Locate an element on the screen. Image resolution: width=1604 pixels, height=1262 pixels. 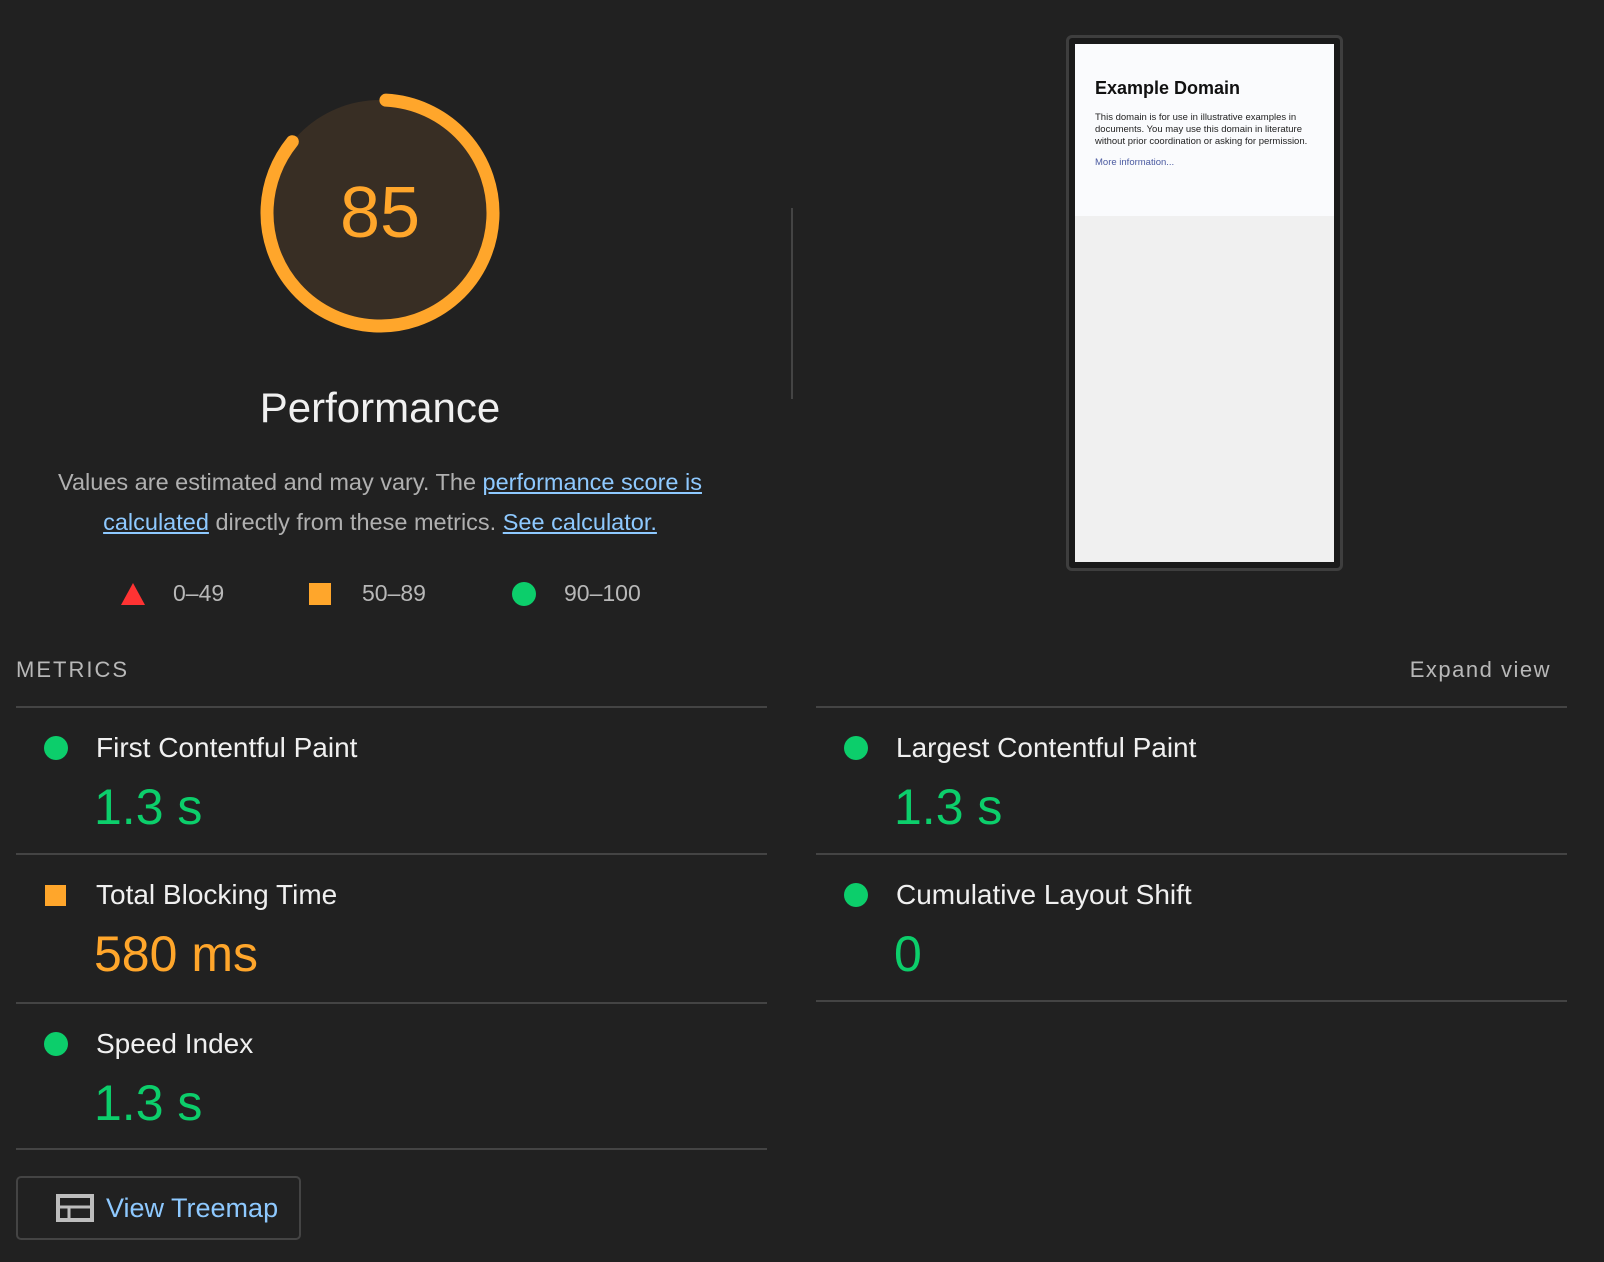
view-treemap-button: View Treemap is located at coordinates (158, 1208).